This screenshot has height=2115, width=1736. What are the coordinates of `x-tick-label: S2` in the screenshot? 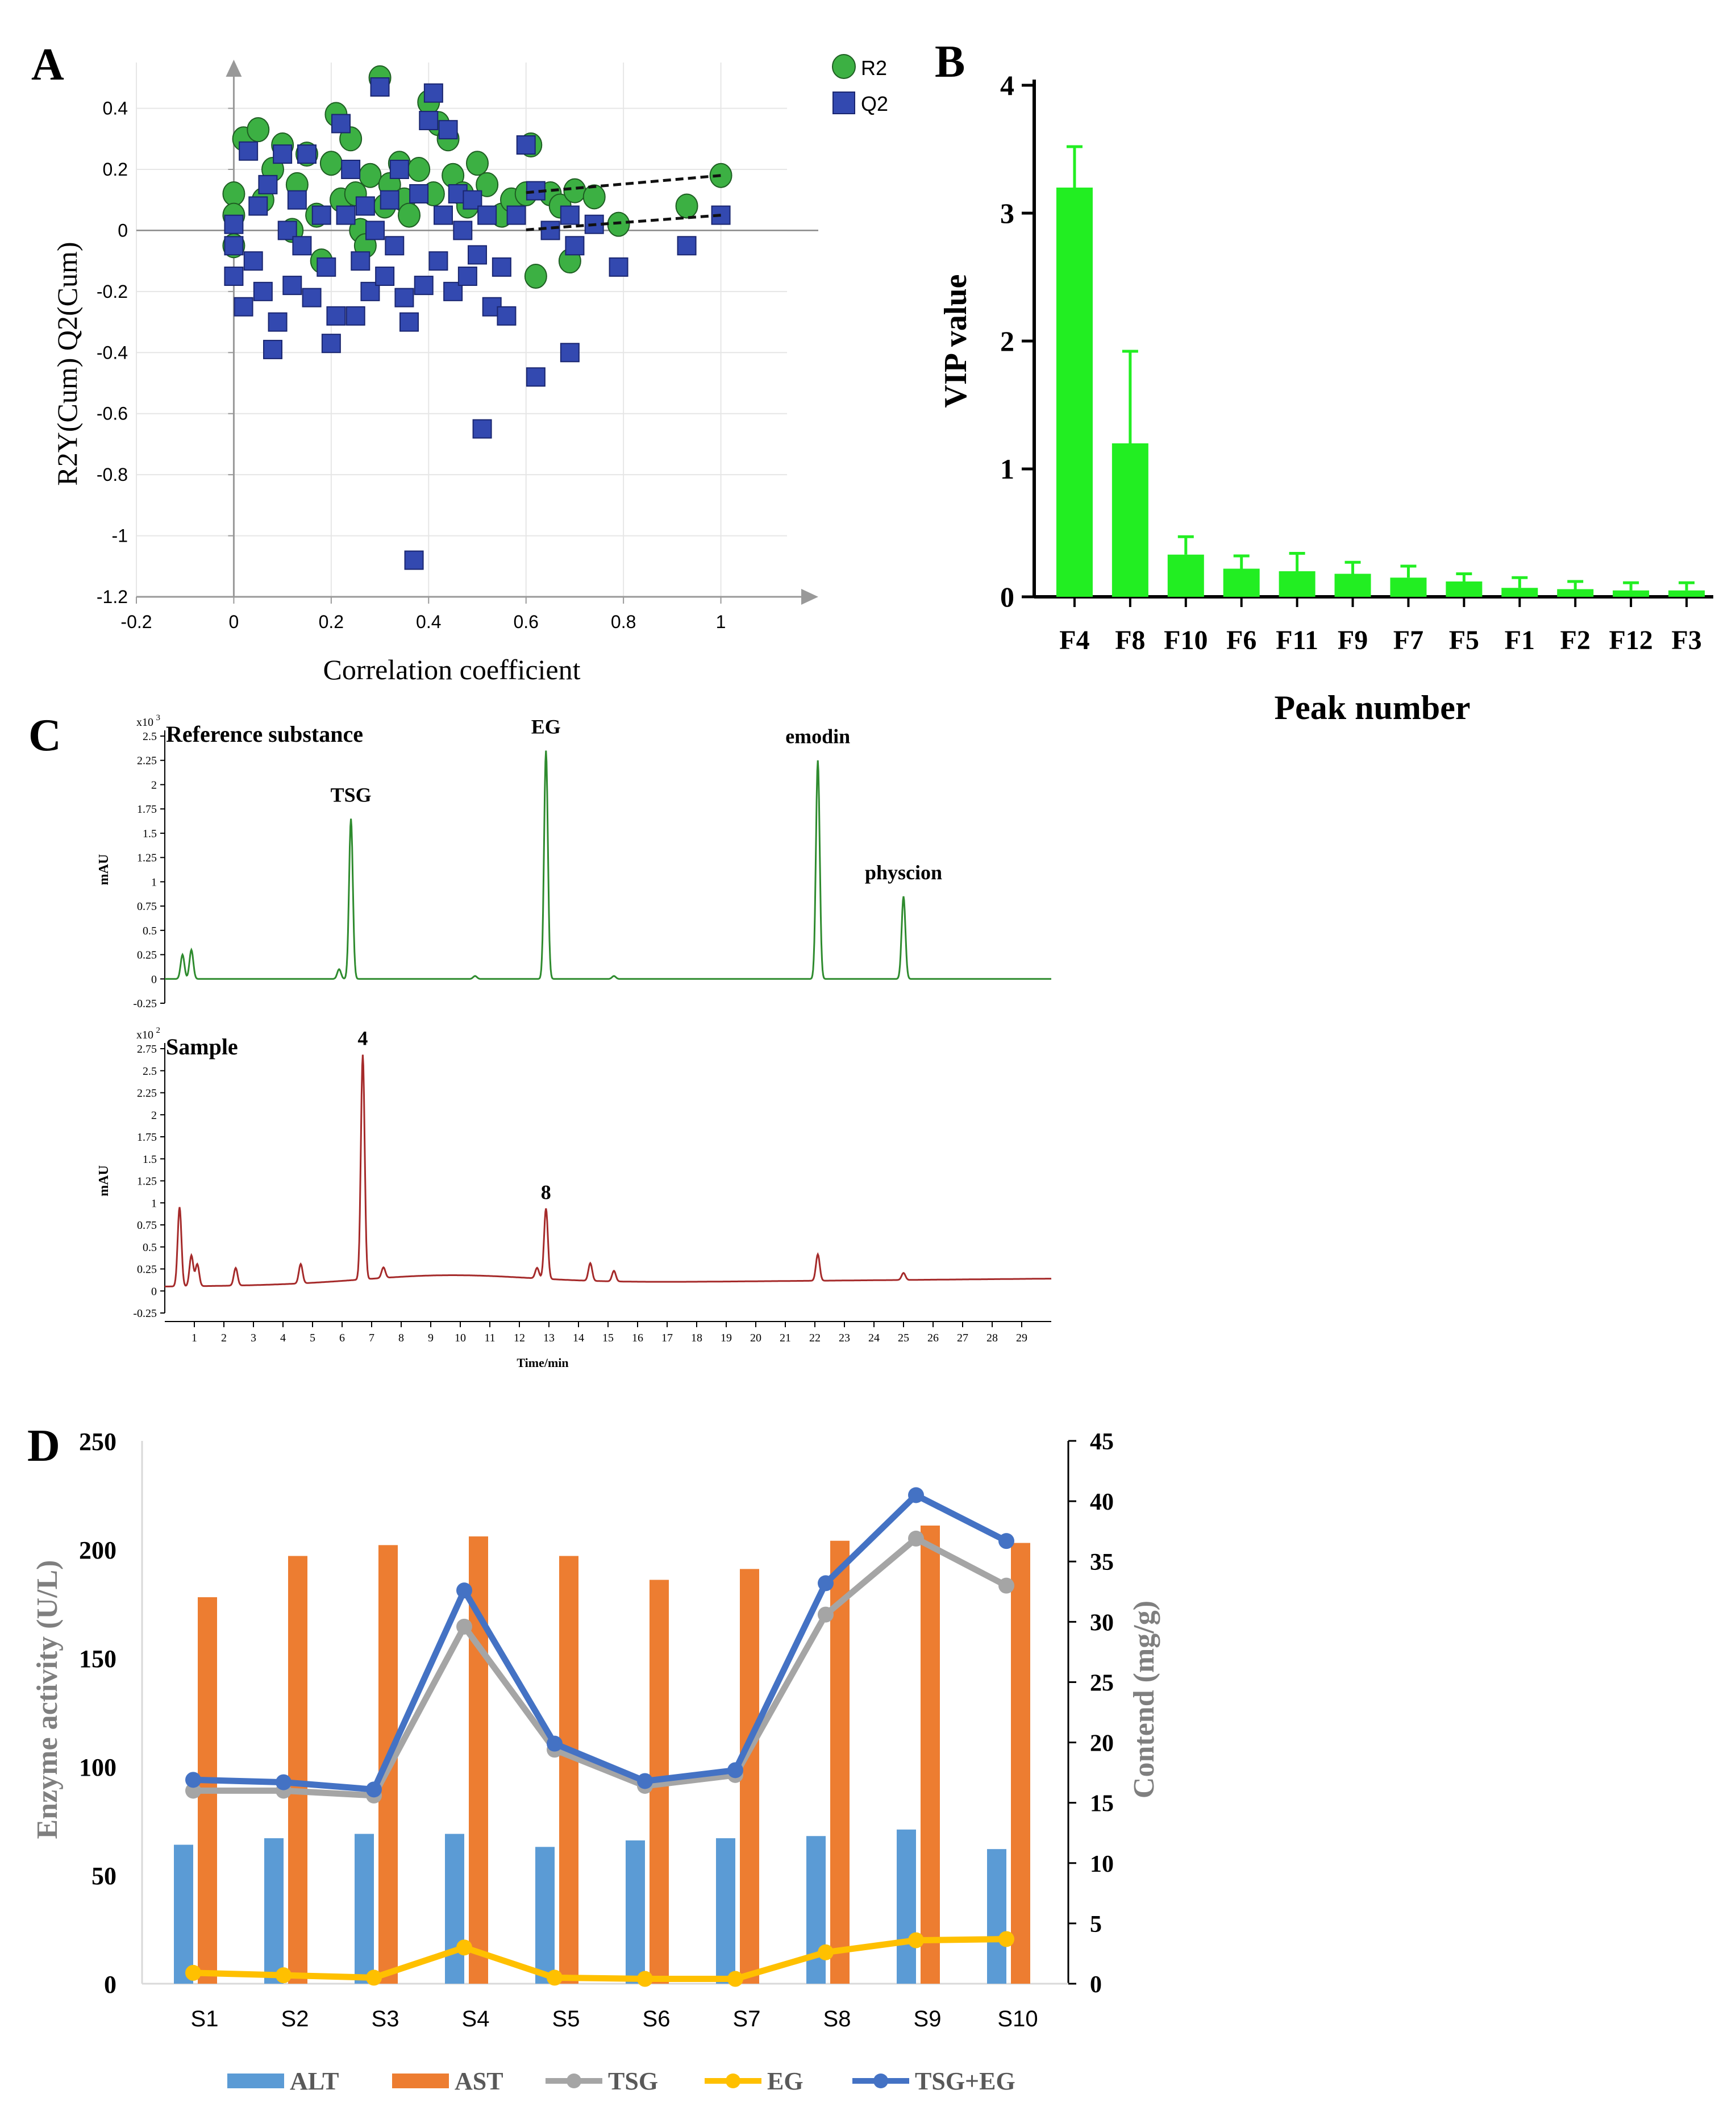 It's located at (295, 2018).